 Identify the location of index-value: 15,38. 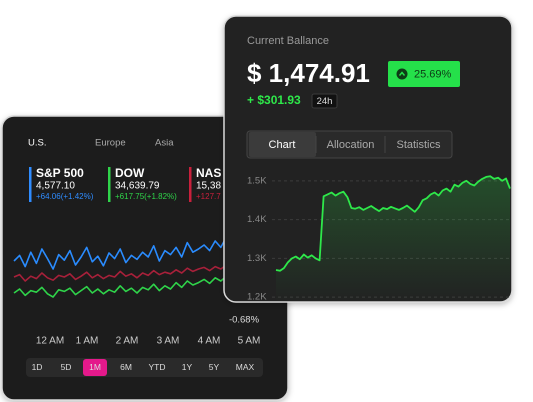
(208, 186).